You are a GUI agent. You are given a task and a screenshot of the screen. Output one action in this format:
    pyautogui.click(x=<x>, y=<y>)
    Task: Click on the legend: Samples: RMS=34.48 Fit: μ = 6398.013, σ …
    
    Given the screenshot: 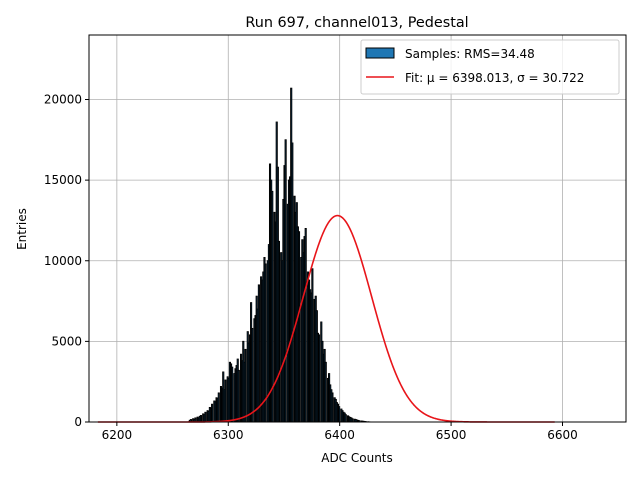 What is the action you would take?
    pyautogui.click(x=490, y=67)
    